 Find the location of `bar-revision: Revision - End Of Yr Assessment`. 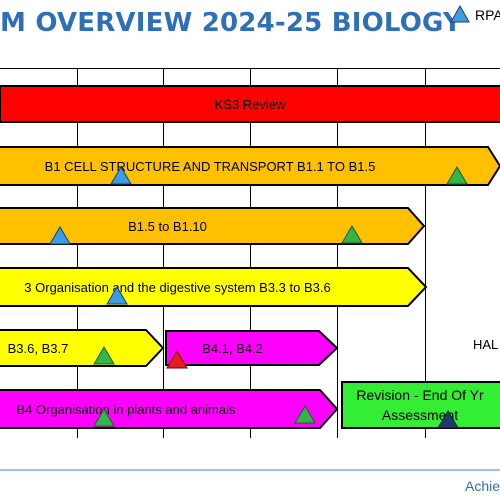

bar-revision: Revision - End Of Yr Assessment is located at coordinates (420, 405).